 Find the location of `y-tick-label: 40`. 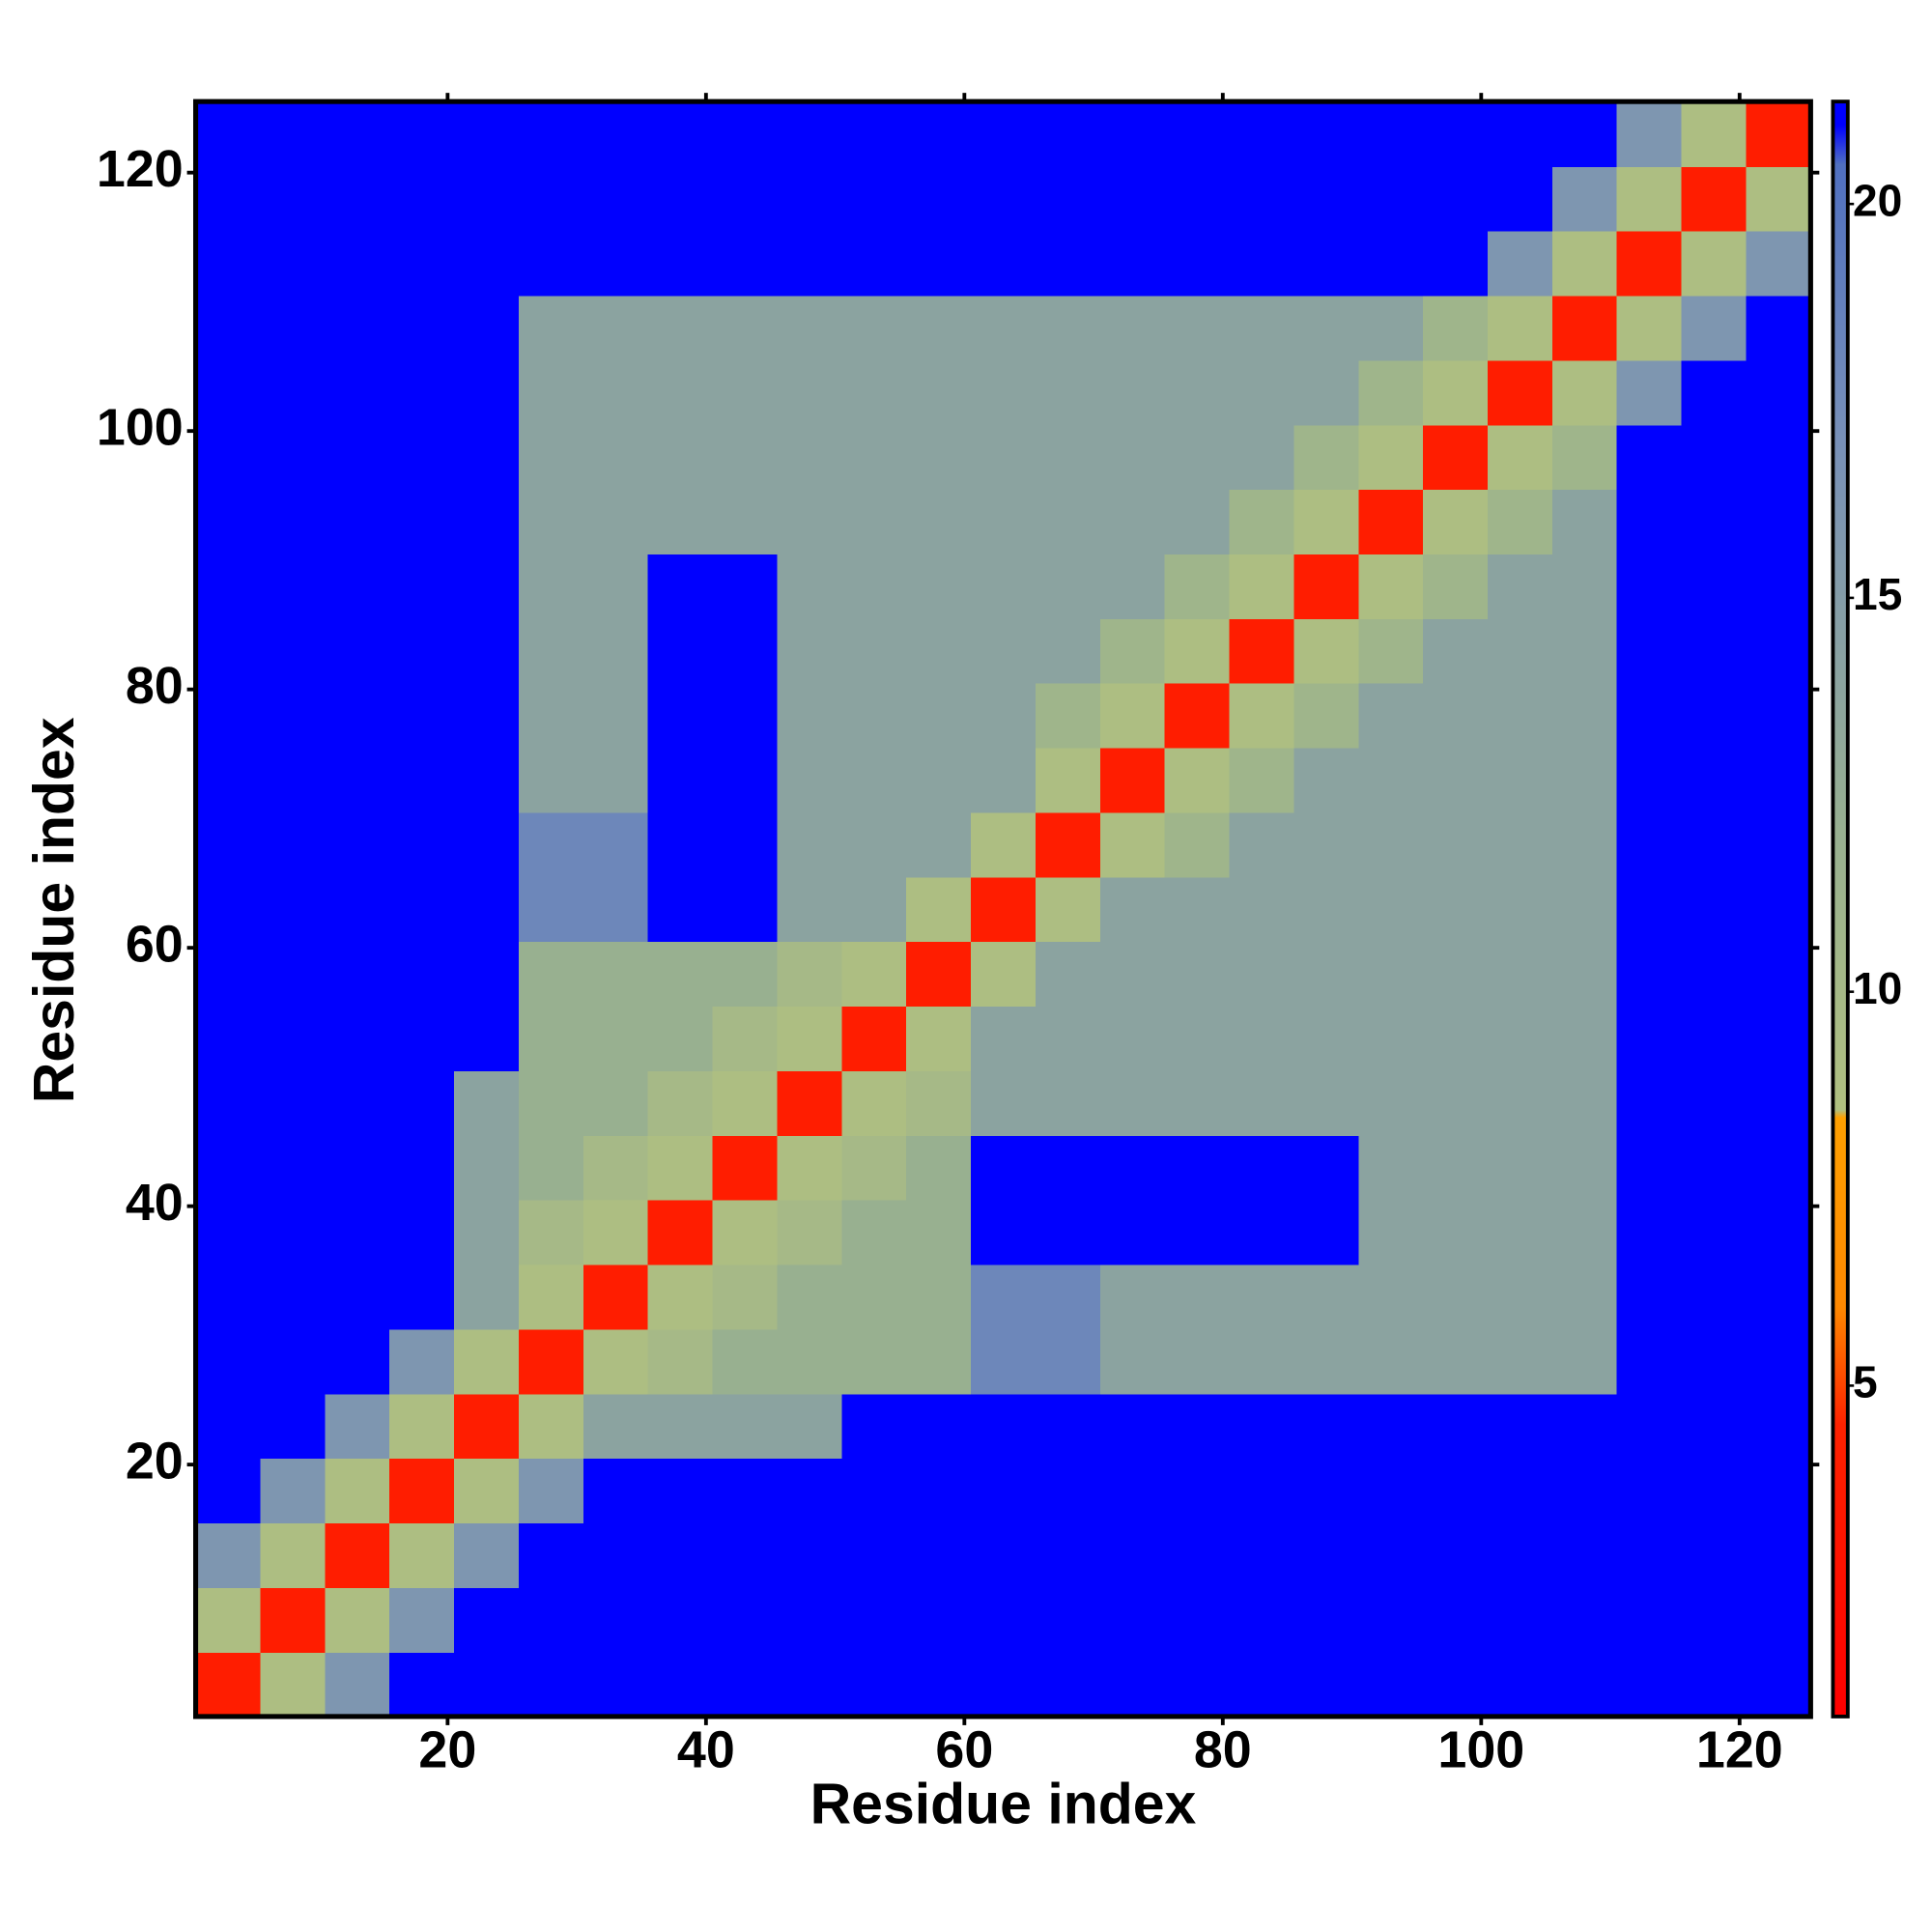

y-tick-label: 40 is located at coordinates (155, 1203).